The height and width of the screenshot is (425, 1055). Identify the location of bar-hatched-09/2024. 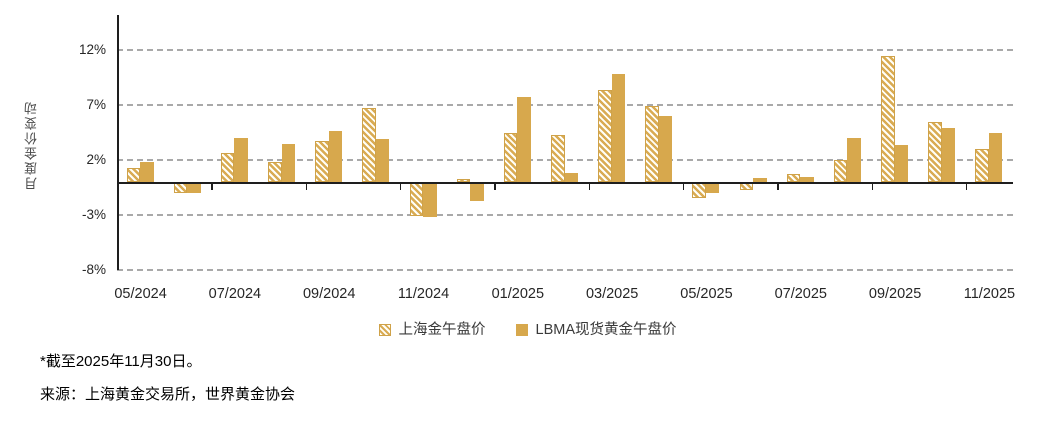
(322, 161).